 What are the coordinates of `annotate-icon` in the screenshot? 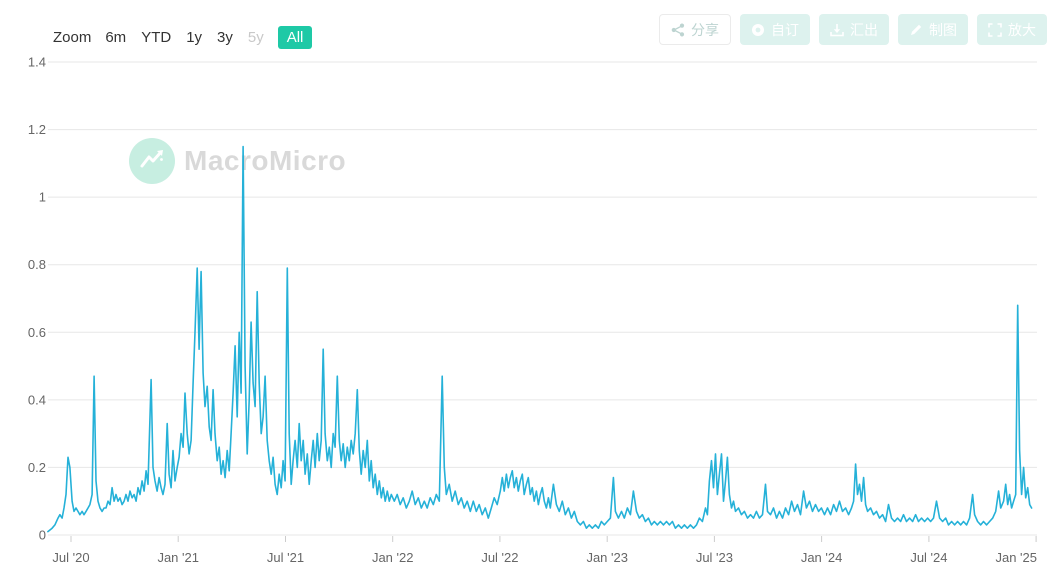 It's located at (916, 30).